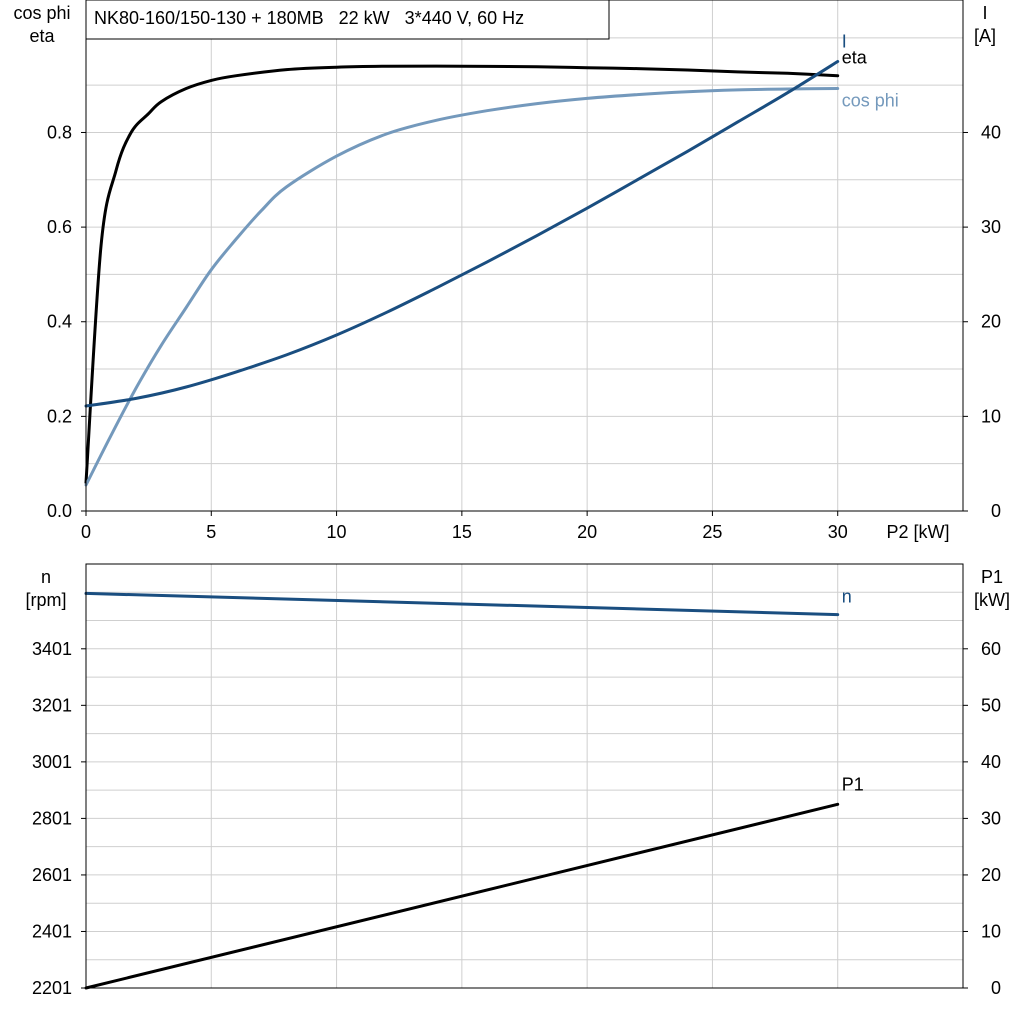 The image size is (1024, 1024). Describe the element at coordinates (991, 649) in the screenshot. I see `bottom-right-y-tick-label: 60` at that location.